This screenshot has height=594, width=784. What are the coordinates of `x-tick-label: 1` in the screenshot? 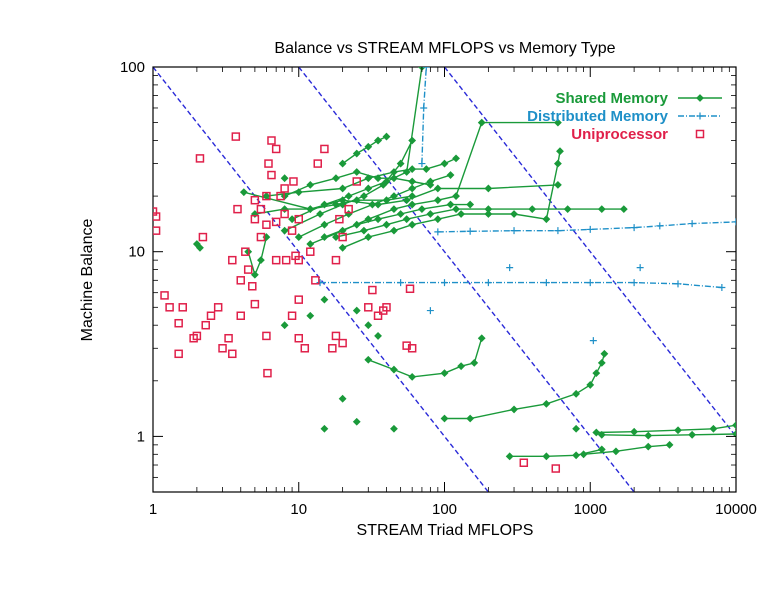 It's located at (153, 509).